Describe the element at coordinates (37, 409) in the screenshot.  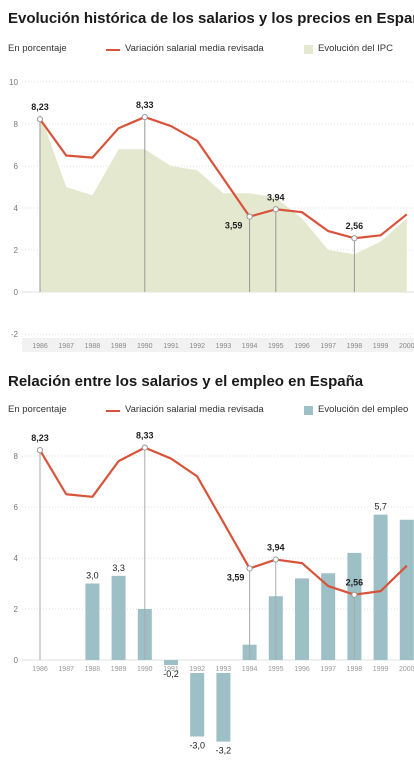
I see `chart2-unit-label: En porcentaje` at that location.